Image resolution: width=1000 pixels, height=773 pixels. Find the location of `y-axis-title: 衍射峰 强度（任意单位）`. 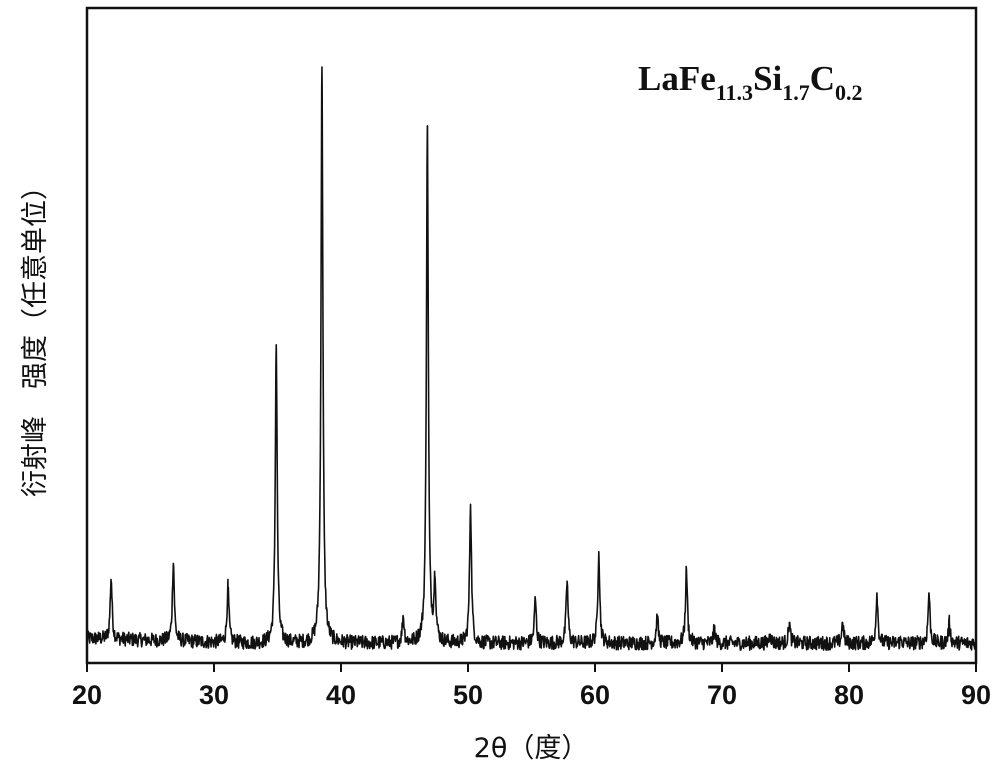

y-axis-title: 衍射峰 强度（任意单位） is located at coordinates (35, 335).